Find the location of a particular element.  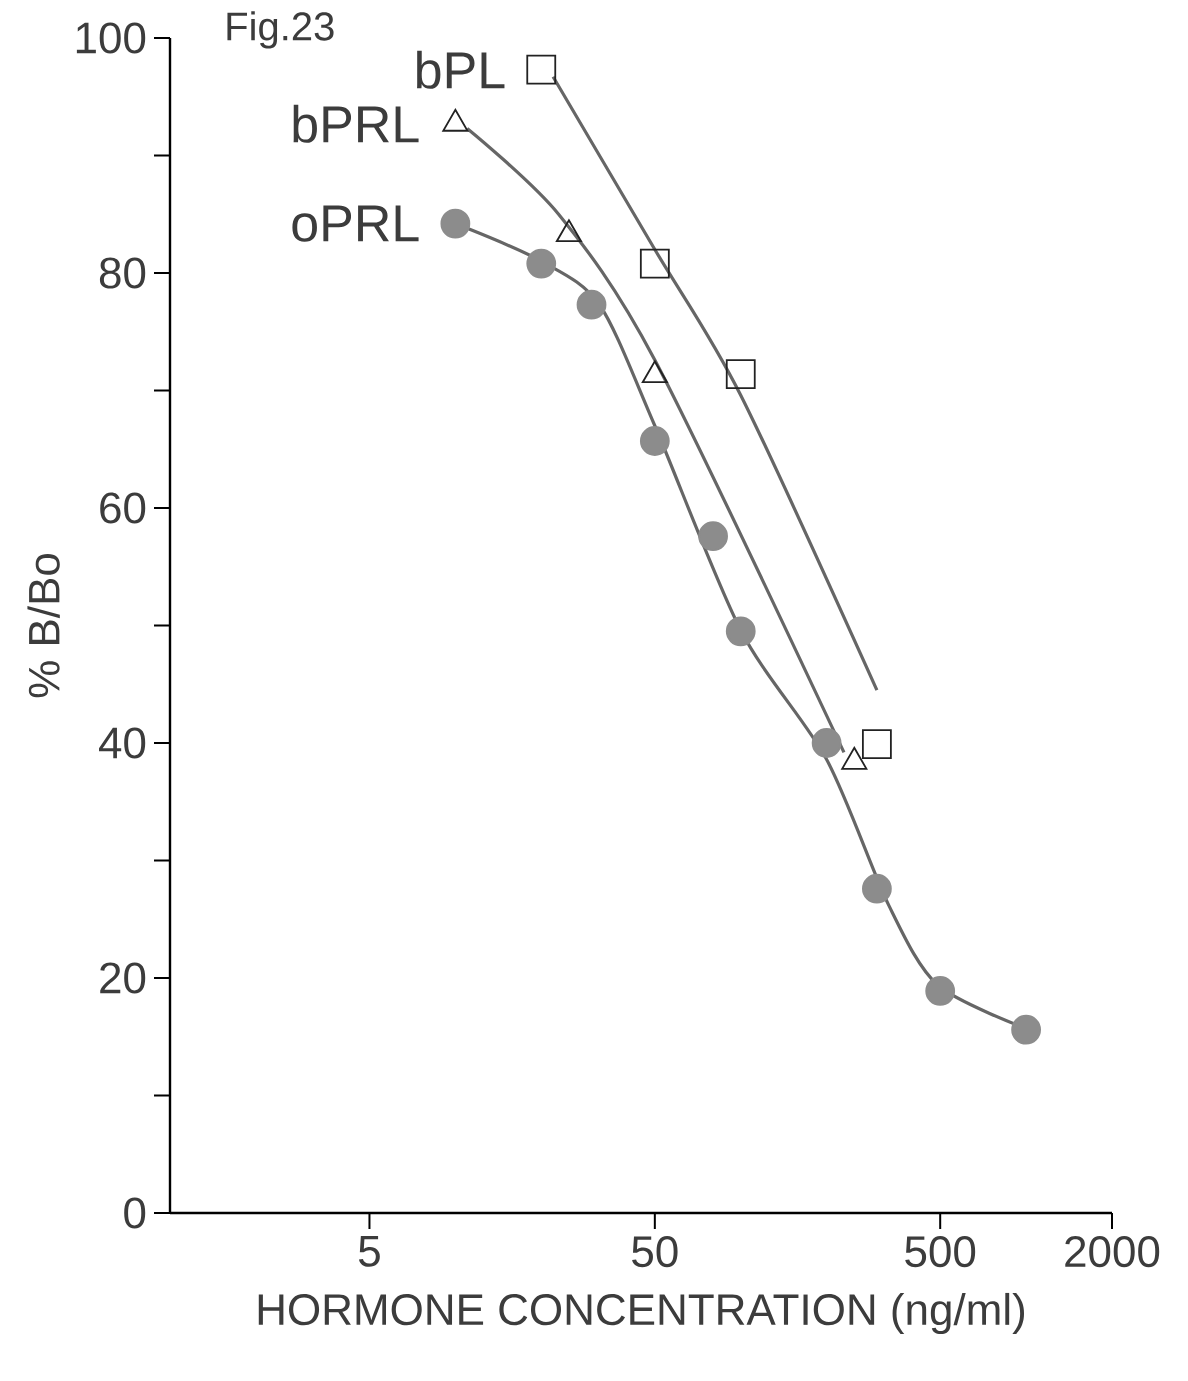

y-tick-label: 100 is located at coordinates (111, 38).